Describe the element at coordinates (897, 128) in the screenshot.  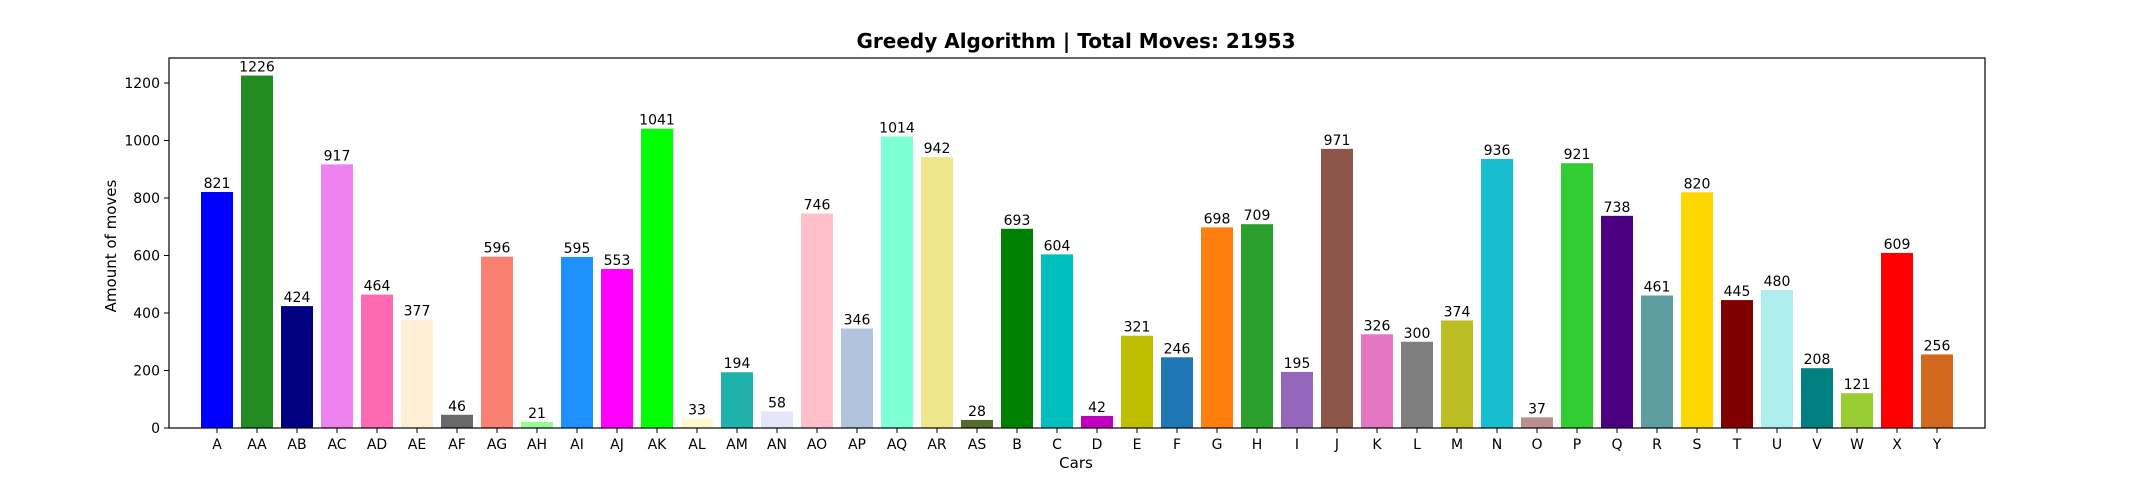
I see `bar-value-label-aq: 1014` at that location.